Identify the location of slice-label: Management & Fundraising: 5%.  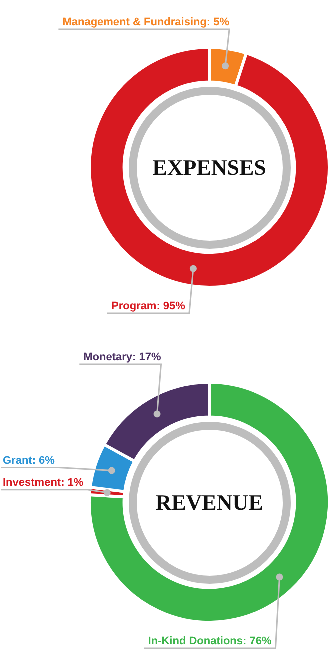
(146, 22).